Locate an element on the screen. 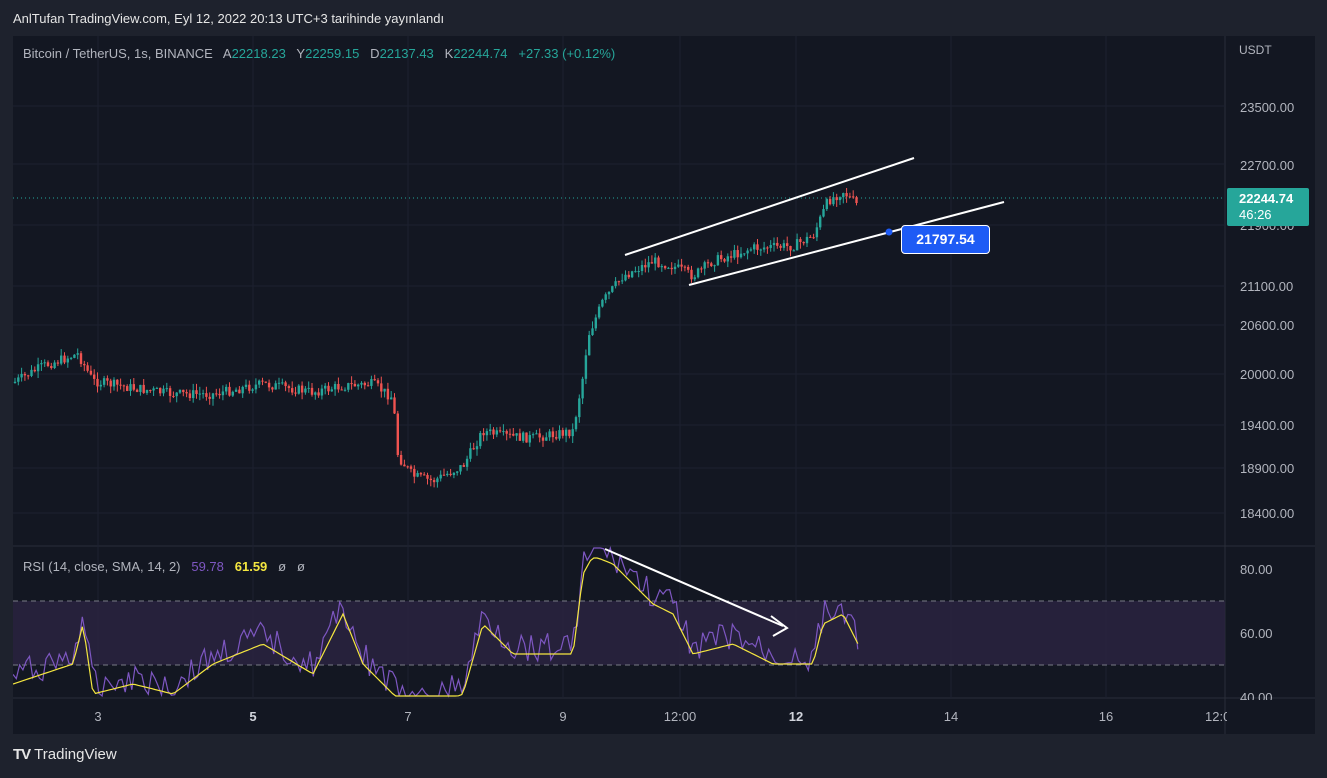 This screenshot has width=1327, height=778. divergence-arrow-head is located at coordinates (779, 626).